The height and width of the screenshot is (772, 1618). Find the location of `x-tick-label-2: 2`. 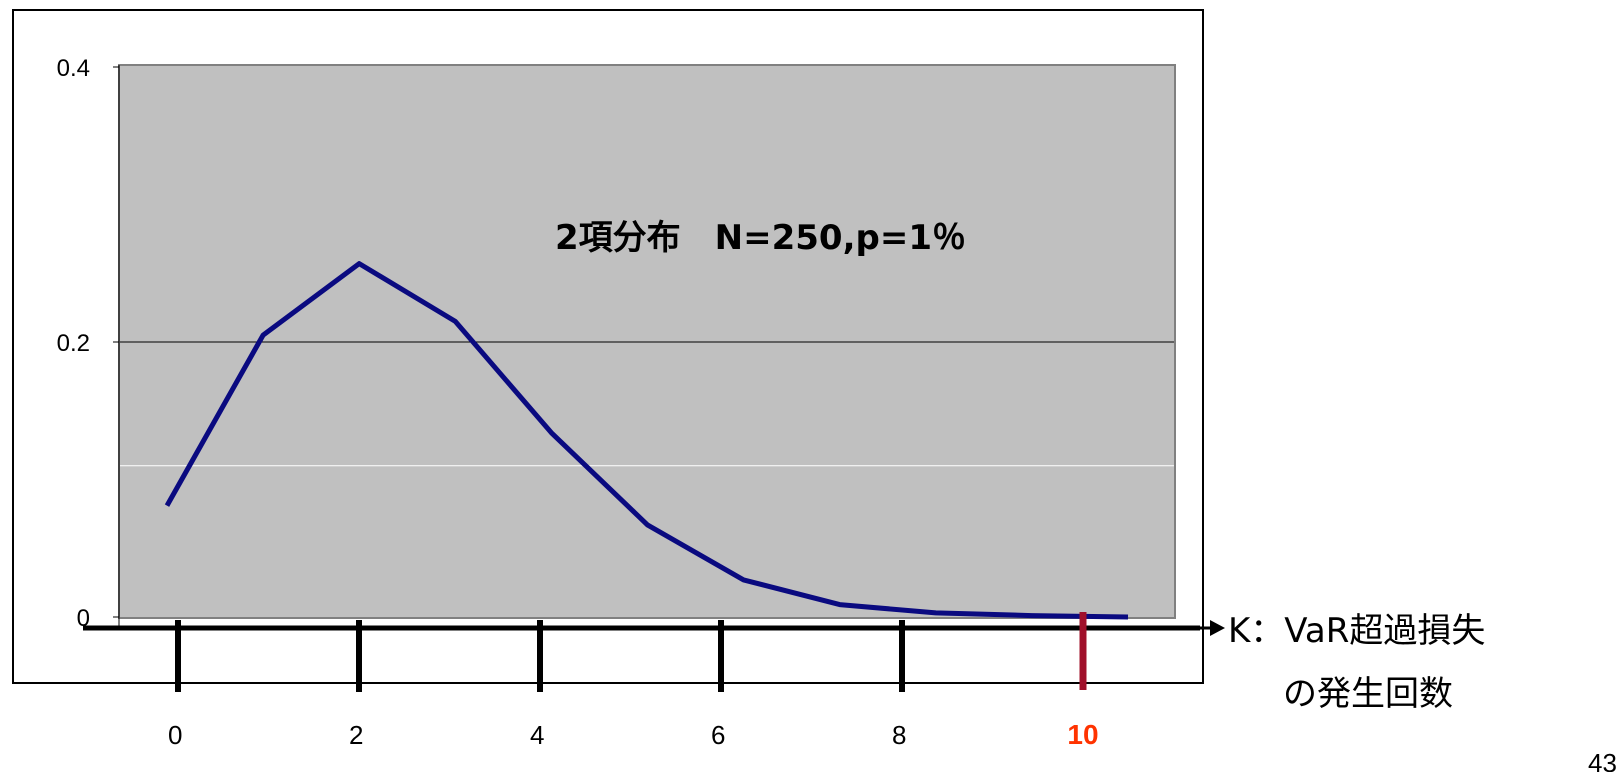

x-tick-label-2: 2 is located at coordinates (356, 735).